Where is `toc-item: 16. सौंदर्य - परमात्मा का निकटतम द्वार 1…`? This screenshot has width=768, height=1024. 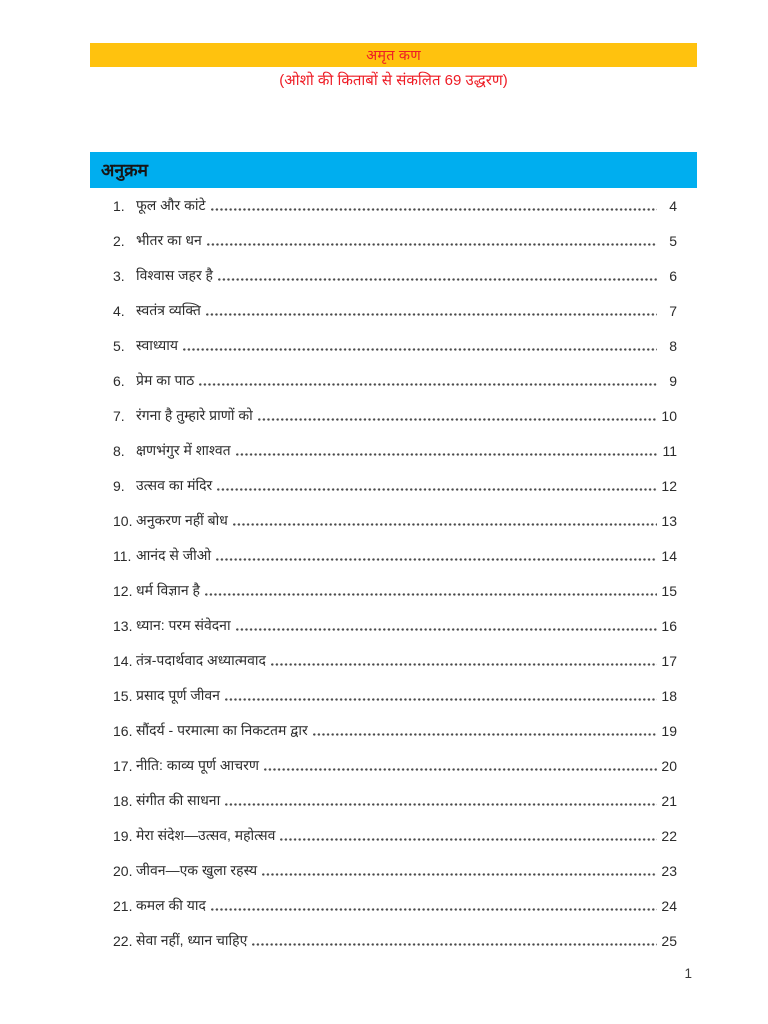 toc-item: 16. सौंदर्य - परमात्मा का निकटतम द्वार 1… is located at coordinates (393, 730).